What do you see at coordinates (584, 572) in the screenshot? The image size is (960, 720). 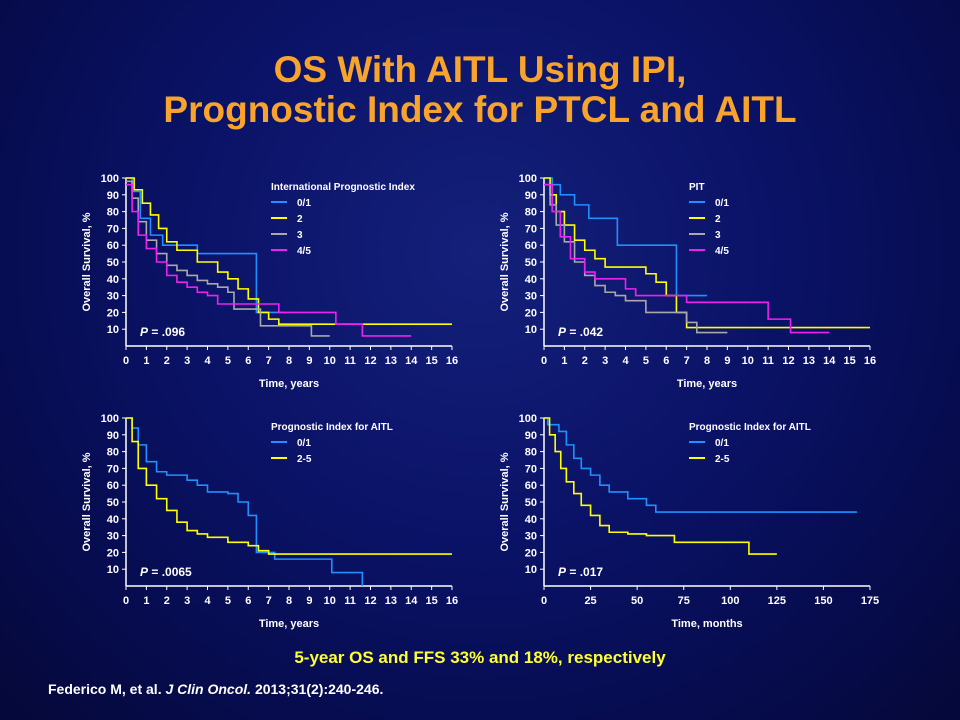 I see `p-value-number: = .017` at bounding box center [584, 572].